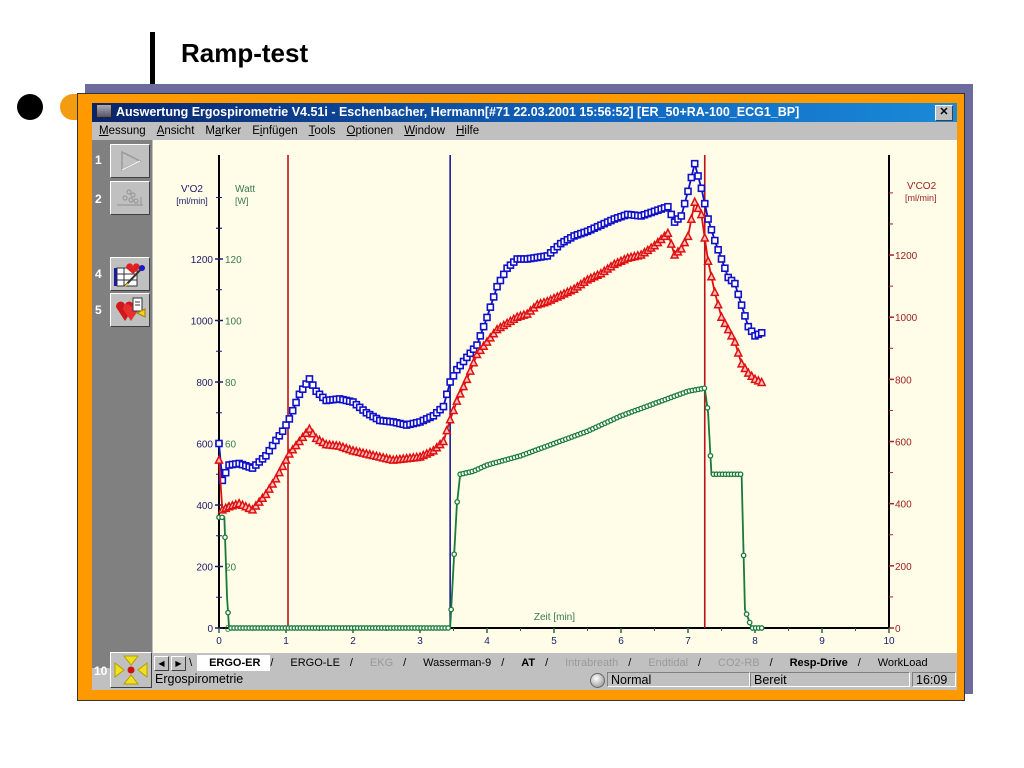 The image size is (1024, 768). I want to click on close-icon: ✕, so click(944, 112).